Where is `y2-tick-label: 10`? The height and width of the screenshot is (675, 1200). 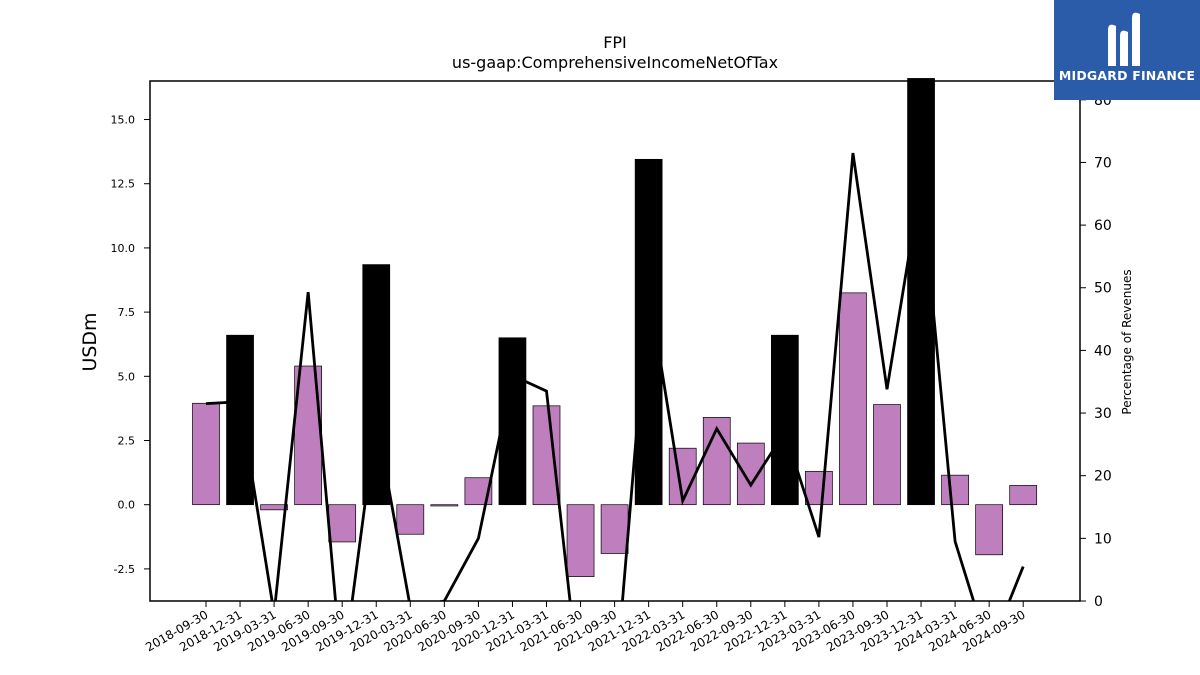
y2-tick-label: 10 is located at coordinates (1103, 539).